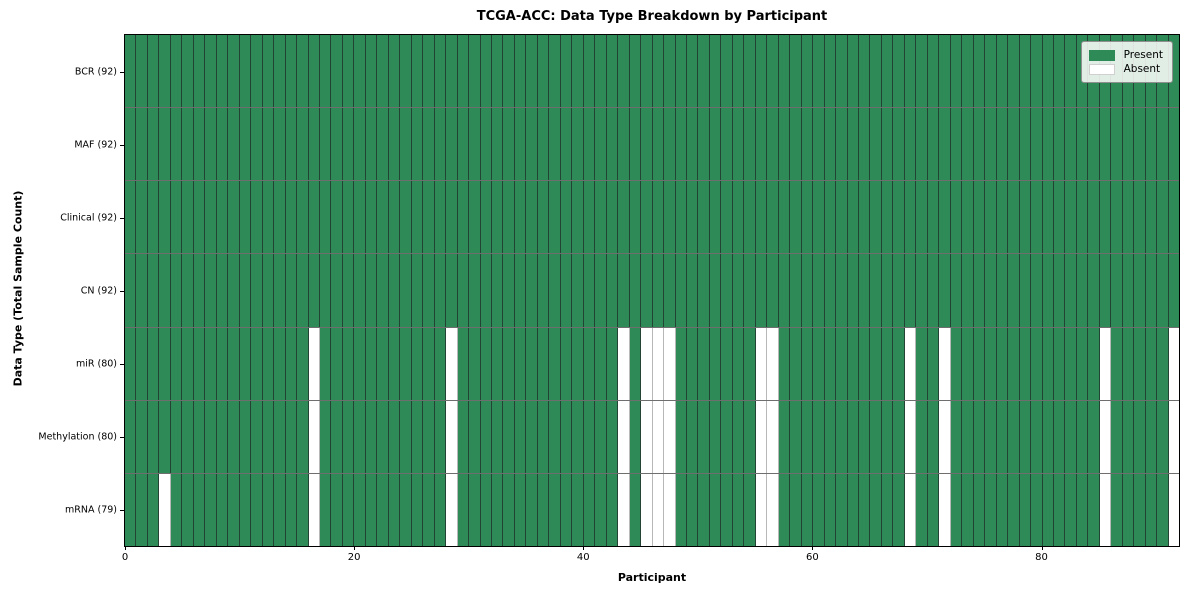 The width and height of the screenshot is (1200, 600). I want to click on y-tick-label-MAF: MAF (92), so click(95, 144).